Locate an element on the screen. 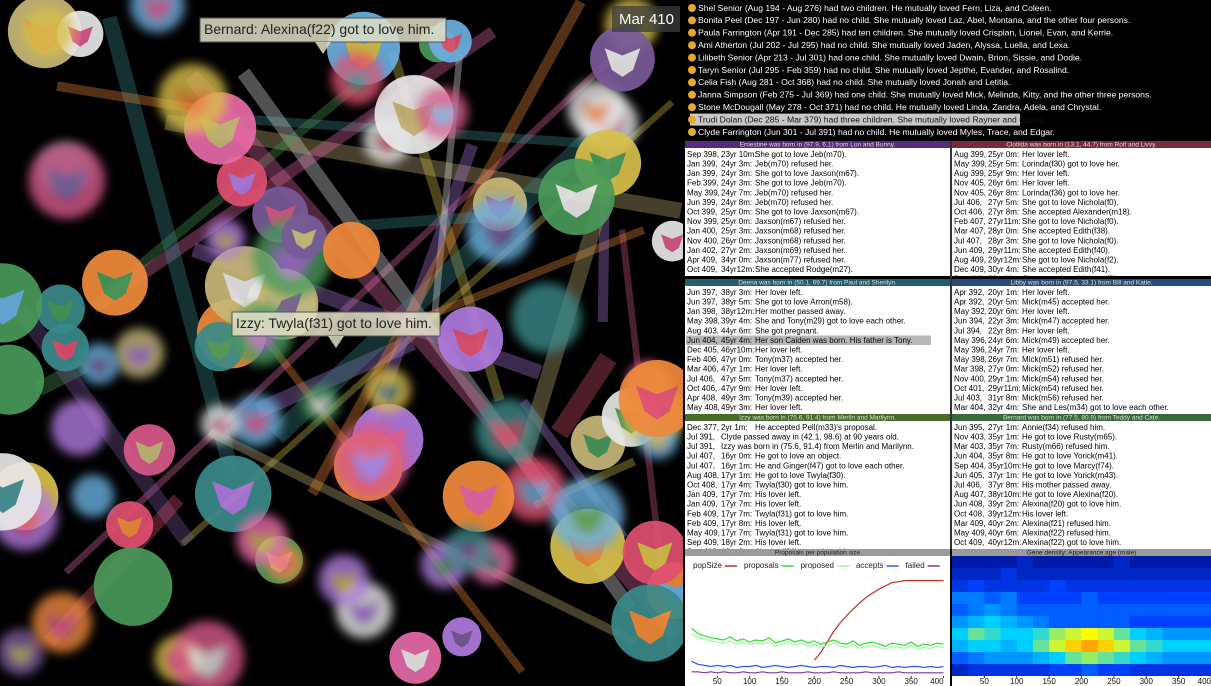  log-text: Her lover left. is located at coordinates (1046, 154).